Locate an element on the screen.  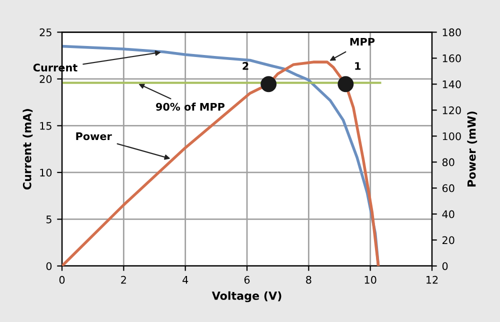
y2-tick-label: 0 is located at coordinates (445, 266).